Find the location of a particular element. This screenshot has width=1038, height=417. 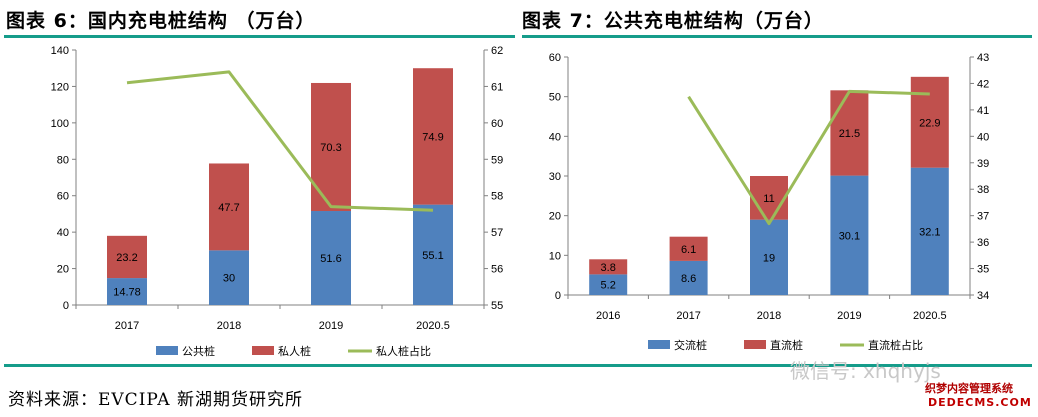

y2-tick-label: 42 is located at coordinates (983, 84).